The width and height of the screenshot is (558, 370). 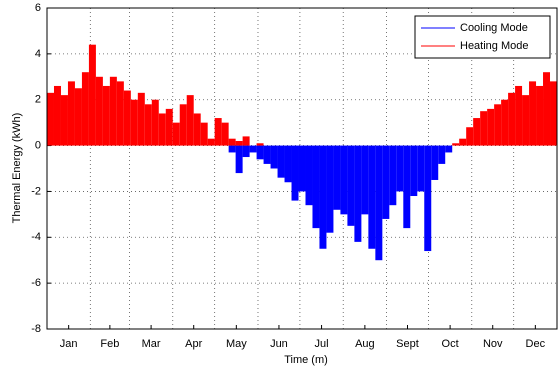 I want to click on y-tick-label: -8, so click(x=36, y=329).